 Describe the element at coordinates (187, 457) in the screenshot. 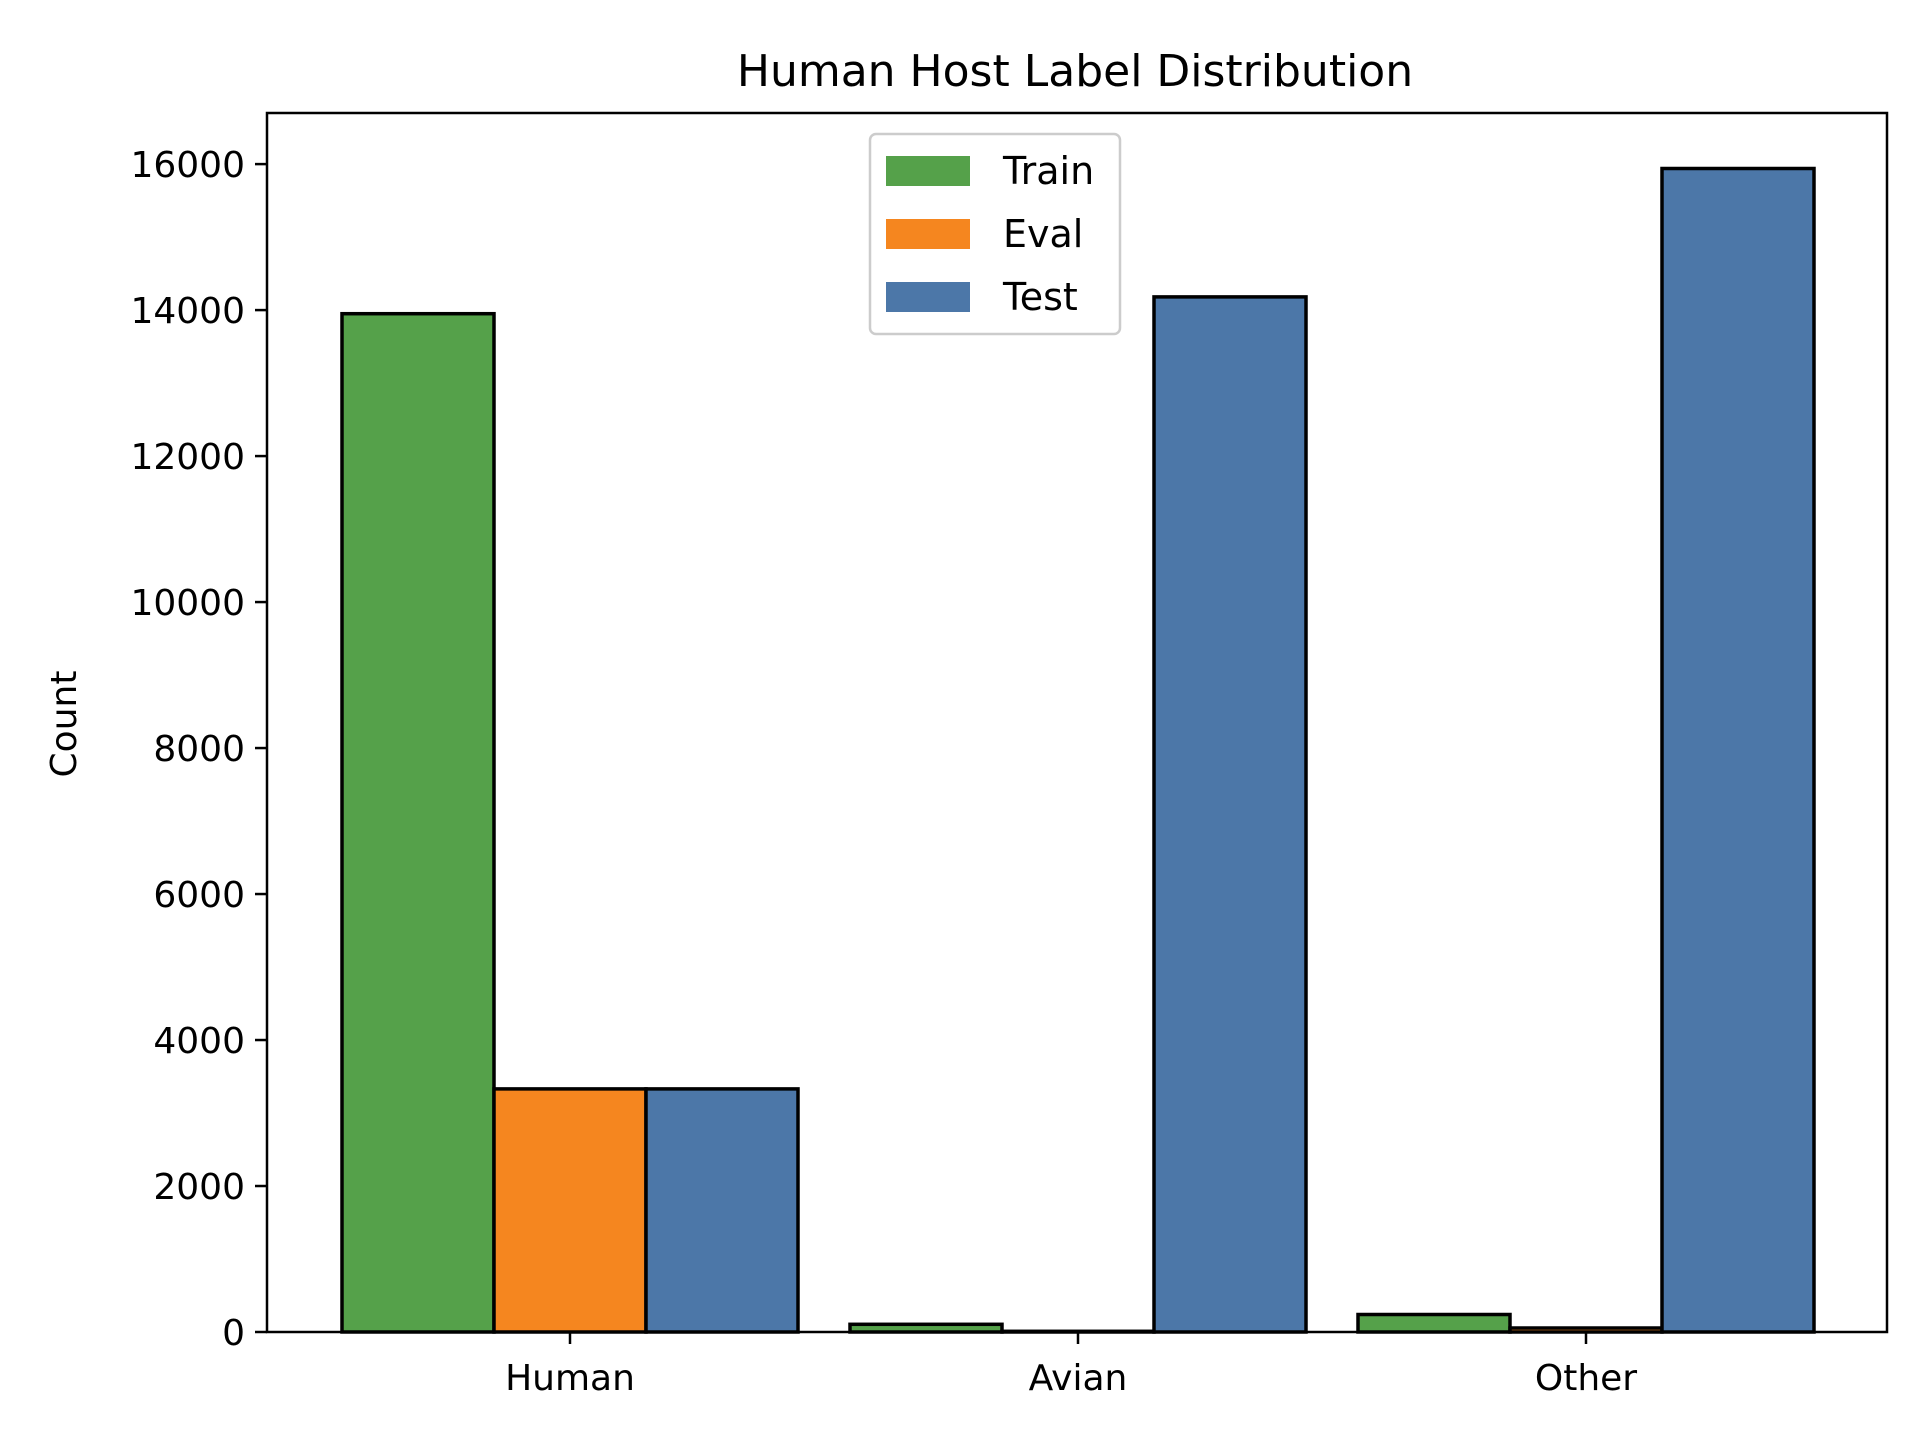

I see `y-tick-label: 12000` at that location.